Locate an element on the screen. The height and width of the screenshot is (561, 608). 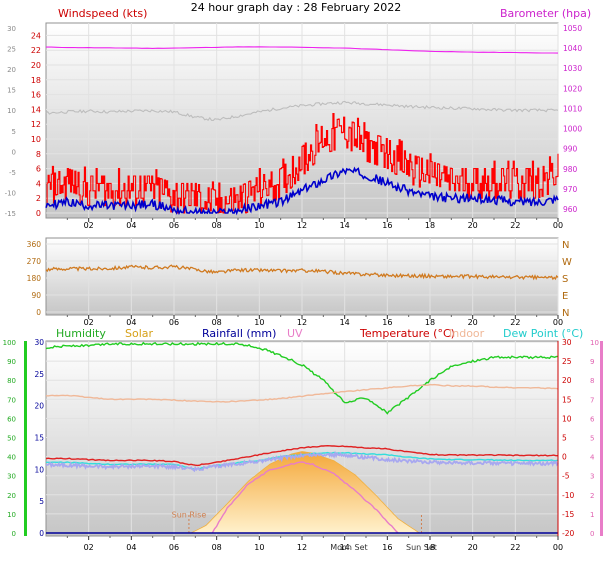
dewpoint-label: Dew Point (°C) is located at coordinates (543, 333).